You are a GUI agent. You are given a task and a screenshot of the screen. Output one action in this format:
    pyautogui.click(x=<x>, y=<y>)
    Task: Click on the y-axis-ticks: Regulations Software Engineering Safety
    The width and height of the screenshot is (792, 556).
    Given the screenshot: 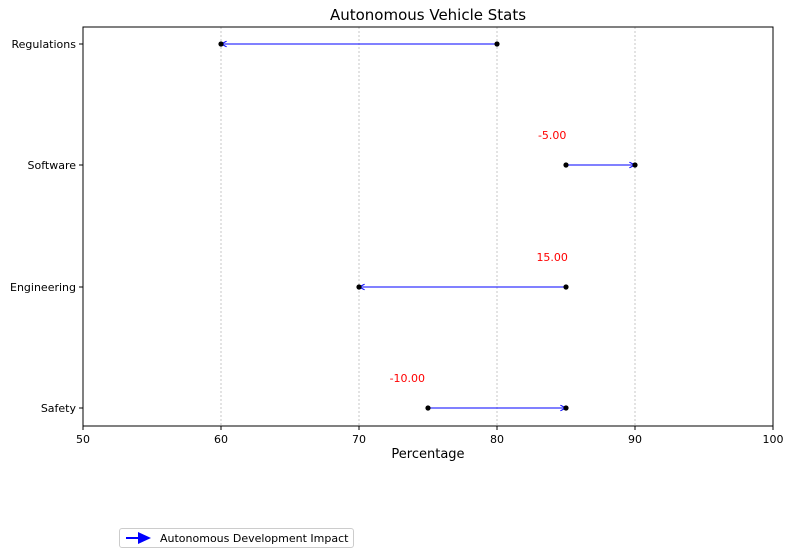 What is the action you would take?
    pyautogui.click(x=46, y=226)
    